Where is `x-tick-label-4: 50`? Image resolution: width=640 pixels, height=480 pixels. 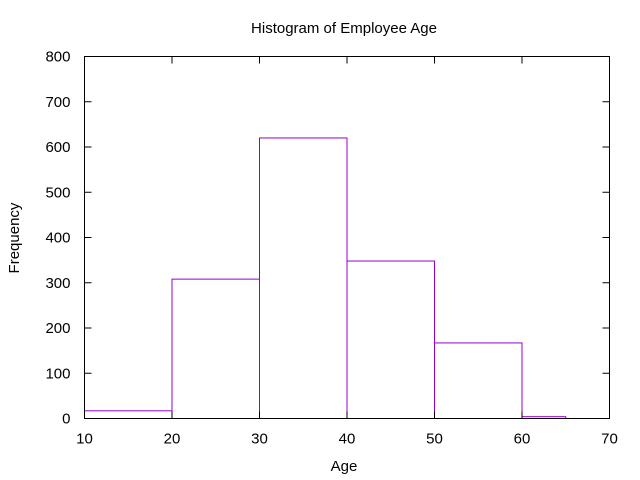 x-tick-label-4: 50 is located at coordinates (434, 439).